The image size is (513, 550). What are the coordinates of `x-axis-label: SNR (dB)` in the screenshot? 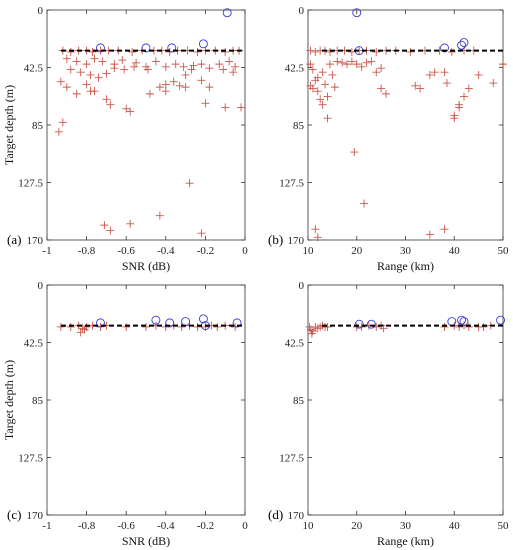 It's located at (146, 266).